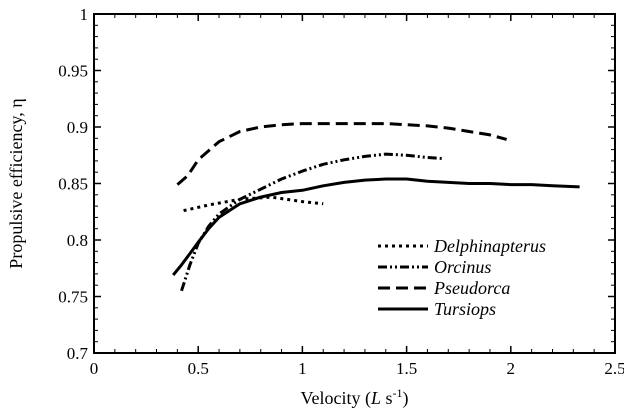  What do you see at coordinates (78, 353) in the screenshot?
I see `y-tick-label: 0.7` at bounding box center [78, 353].